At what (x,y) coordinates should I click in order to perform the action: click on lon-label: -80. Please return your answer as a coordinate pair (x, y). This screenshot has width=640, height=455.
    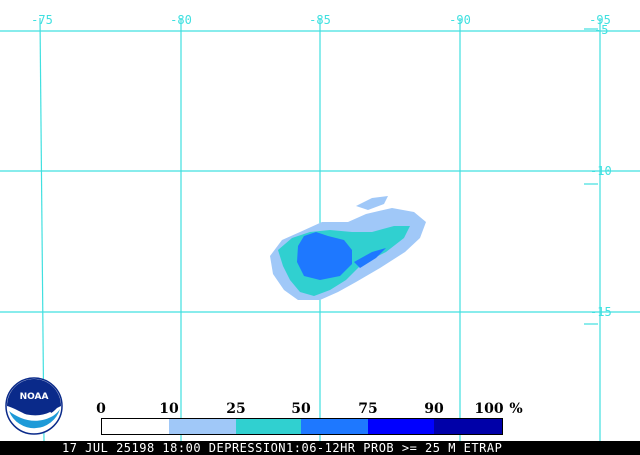
    Looking at the image, I should click on (181, 20).